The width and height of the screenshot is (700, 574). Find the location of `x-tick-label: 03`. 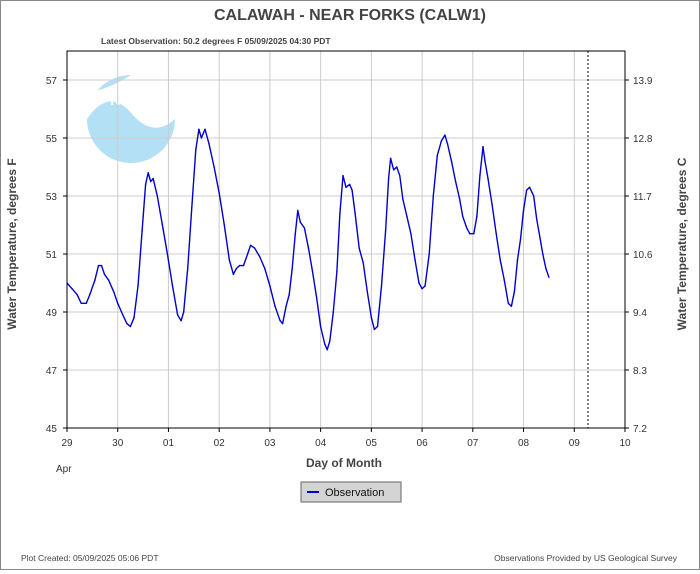

x-tick-label: 03 is located at coordinates (270, 443).